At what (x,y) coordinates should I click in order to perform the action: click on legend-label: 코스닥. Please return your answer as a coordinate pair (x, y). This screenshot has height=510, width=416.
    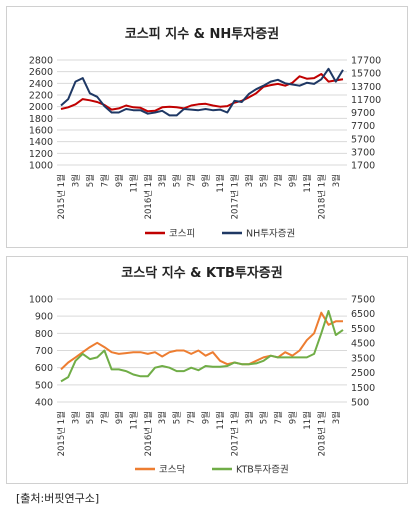
    Looking at the image, I should click on (172, 470).